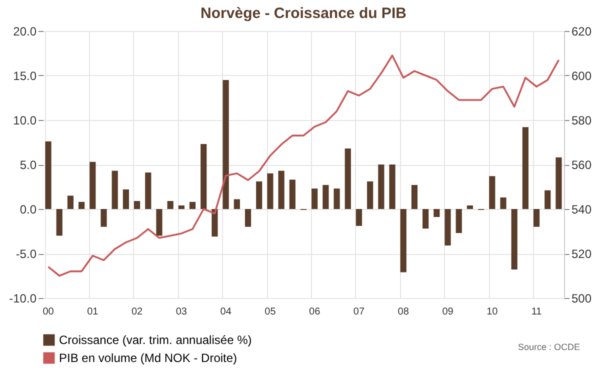 This screenshot has width=600, height=372. I want to click on y-tick-label: -10.0, so click(23, 299).